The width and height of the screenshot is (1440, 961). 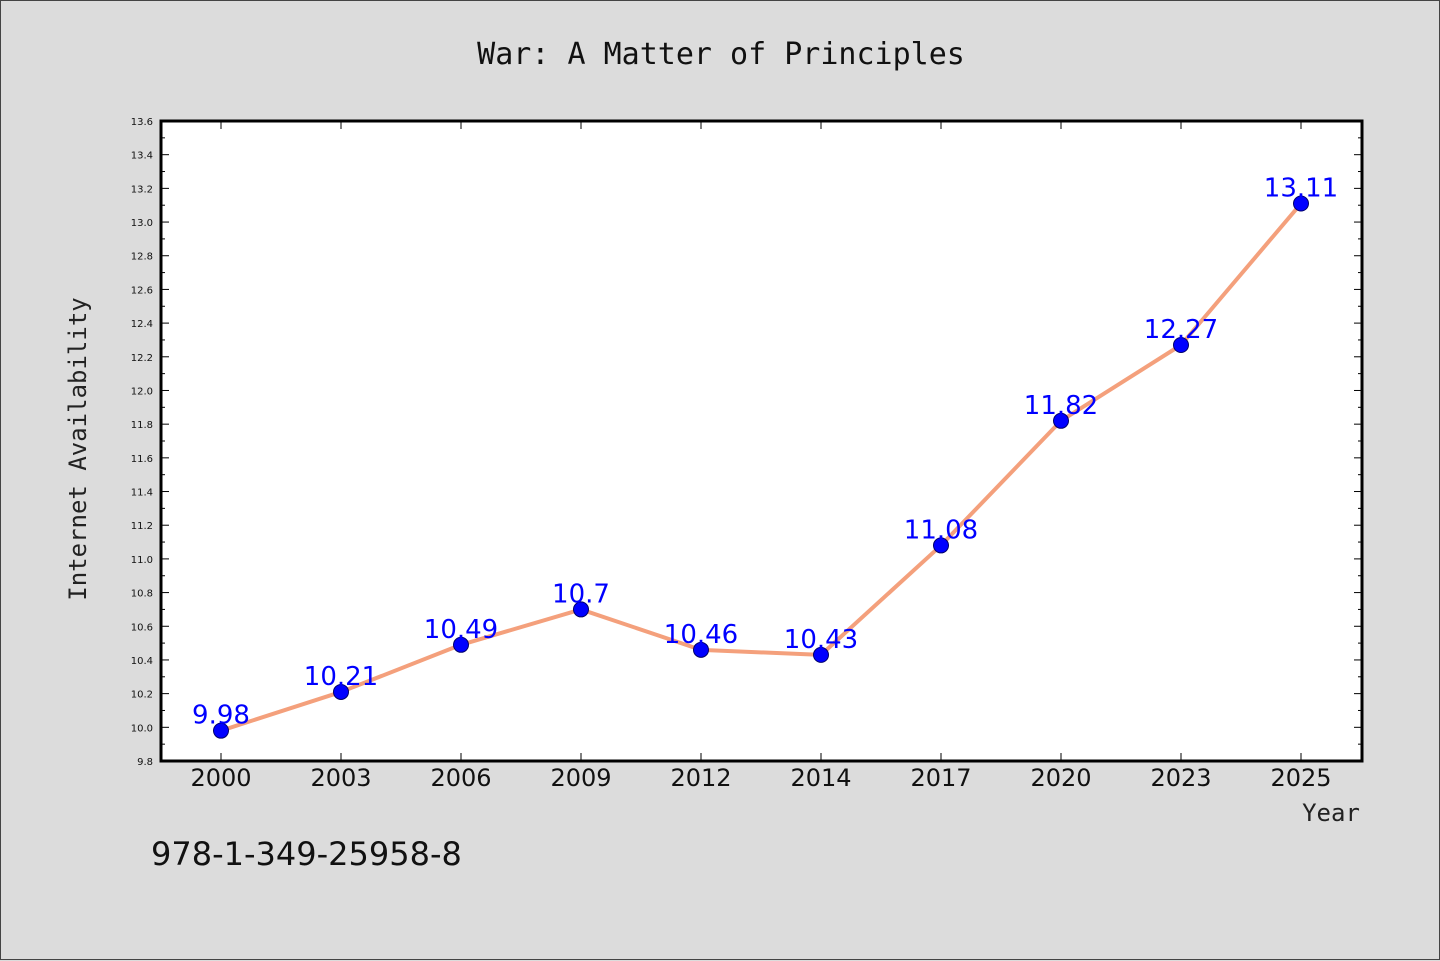 I want to click on y-tick-label: 11.2, so click(x=142, y=526).